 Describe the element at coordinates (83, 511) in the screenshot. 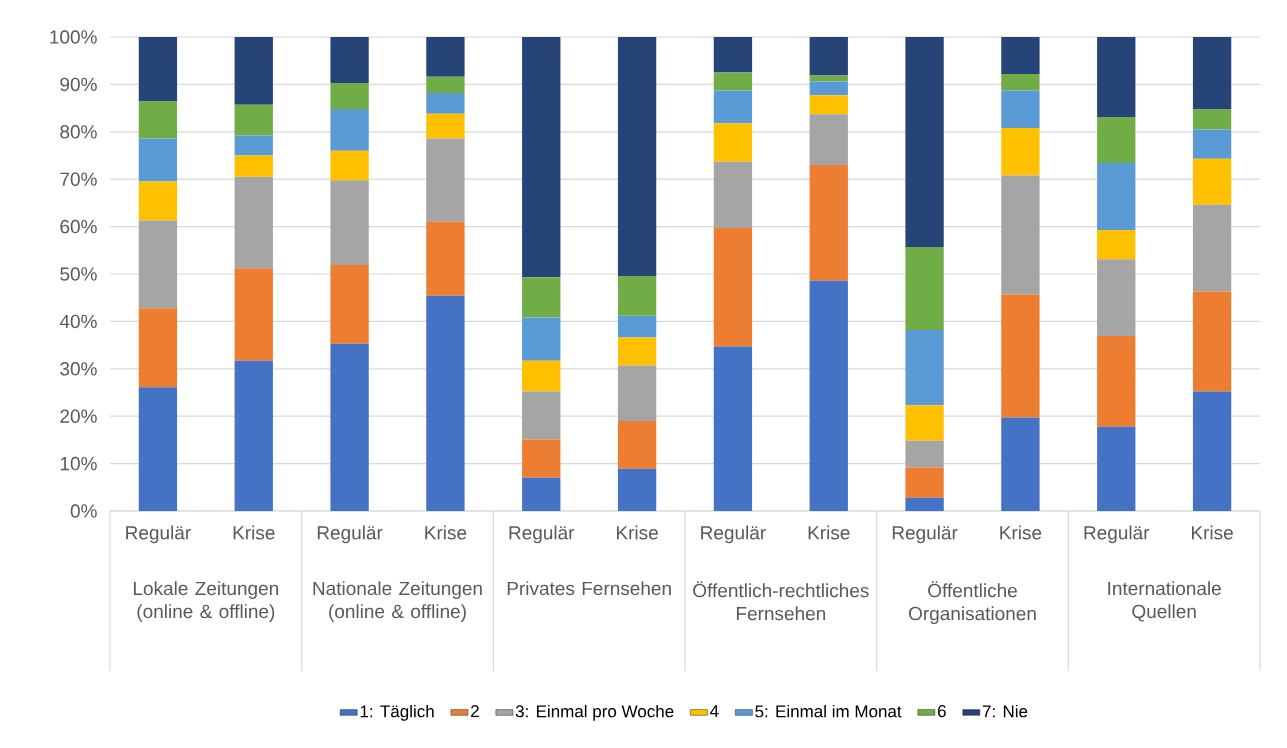

I see `y-tick-label: 0%` at that location.